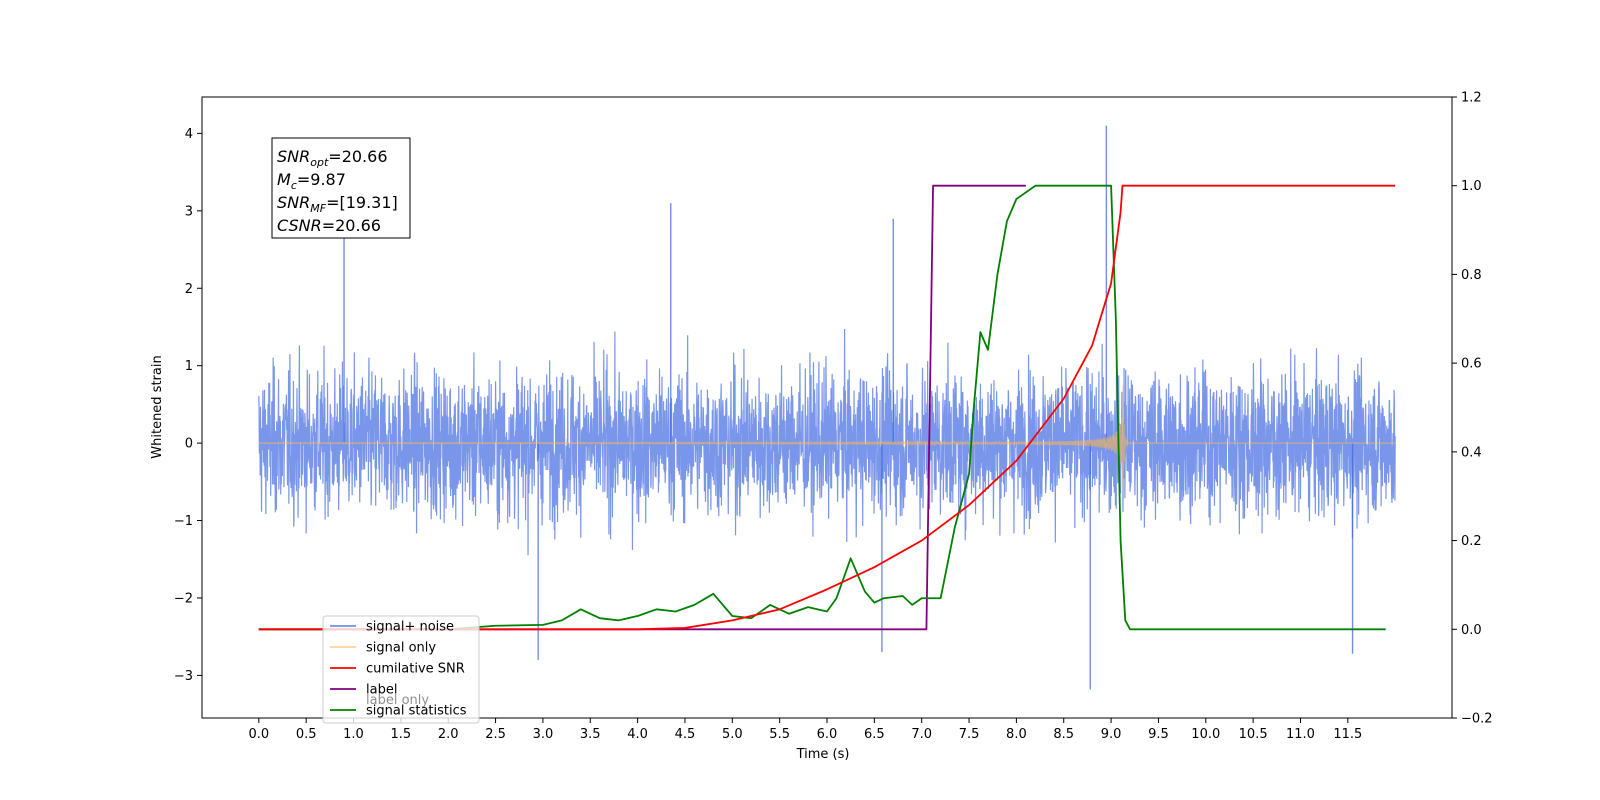 This screenshot has height=800, width=1600. What do you see at coordinates (590, 734) in the screenshot?
I see `x-tick-label: 3.5` at bounding box center [590, 734].